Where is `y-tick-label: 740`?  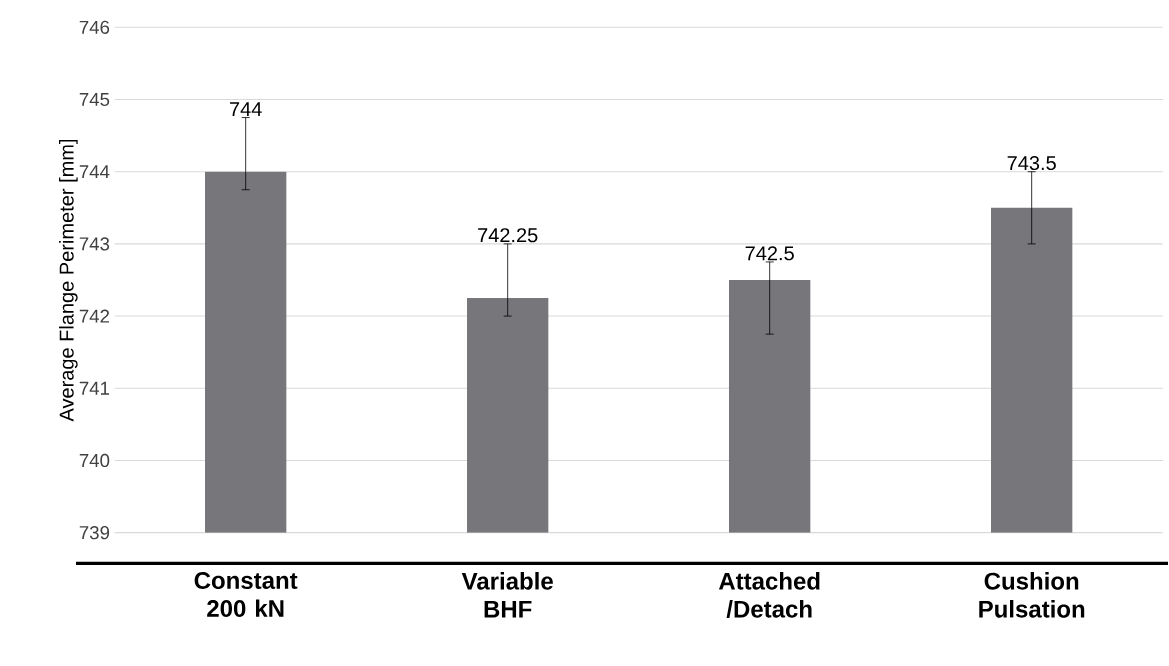 y-tick-label: 740 is located at coordinates (94, 460).